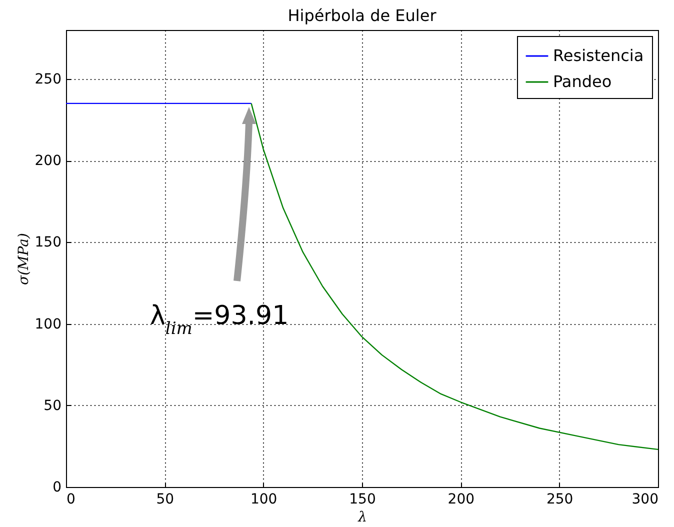 This screenshot has width=674, height=527. What do you see at coordinates (57, 488) in the screenshot?
I see `y-tick-label: 0` at bounding box center [57, 488].